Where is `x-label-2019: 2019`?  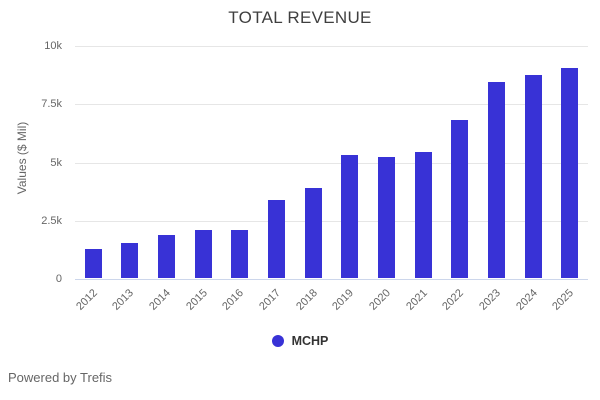
x-label-2019: 2019 is located at coordinates (343, 300).